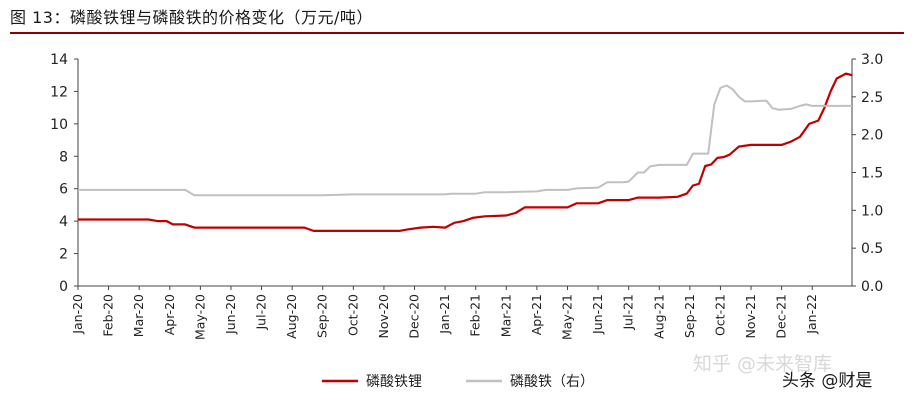 The width and height of the screenshot is (914, 403). What do you see at coordinates (475, 315) in the screenshot?
I see `x-tick-label: Feb-21` at bounding box center [475, 315].